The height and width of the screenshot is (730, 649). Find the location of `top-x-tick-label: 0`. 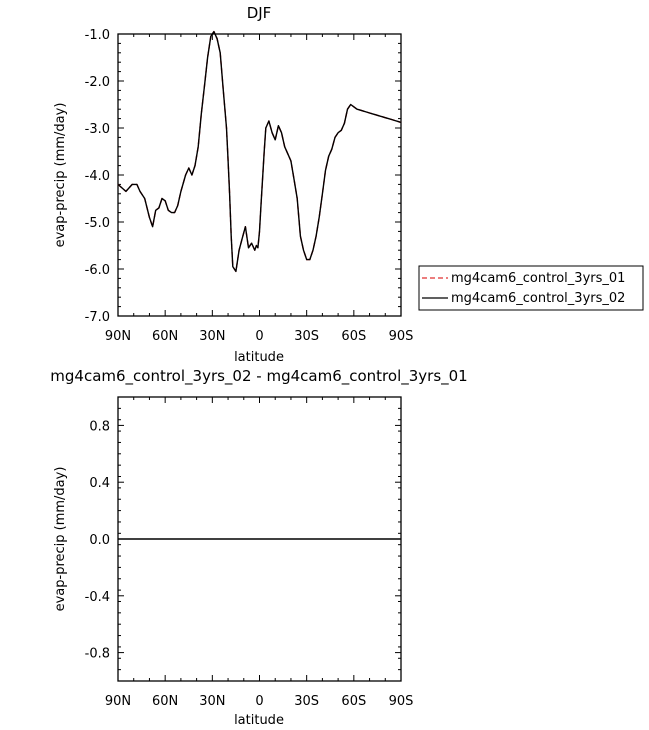

top-x-tick-label: 0 is located at coordinates (259, 336).